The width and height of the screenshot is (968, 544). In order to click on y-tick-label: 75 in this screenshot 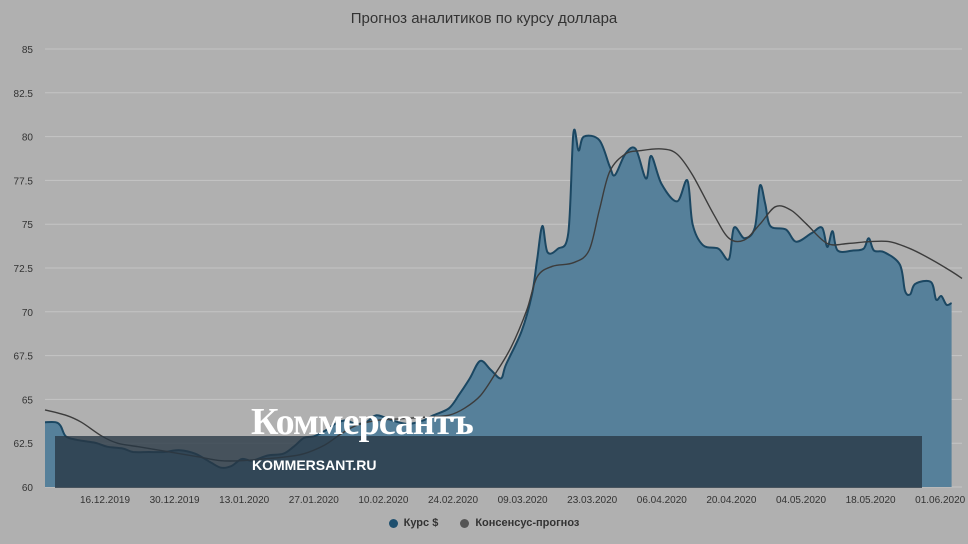, I will do `click(28, 225)`.